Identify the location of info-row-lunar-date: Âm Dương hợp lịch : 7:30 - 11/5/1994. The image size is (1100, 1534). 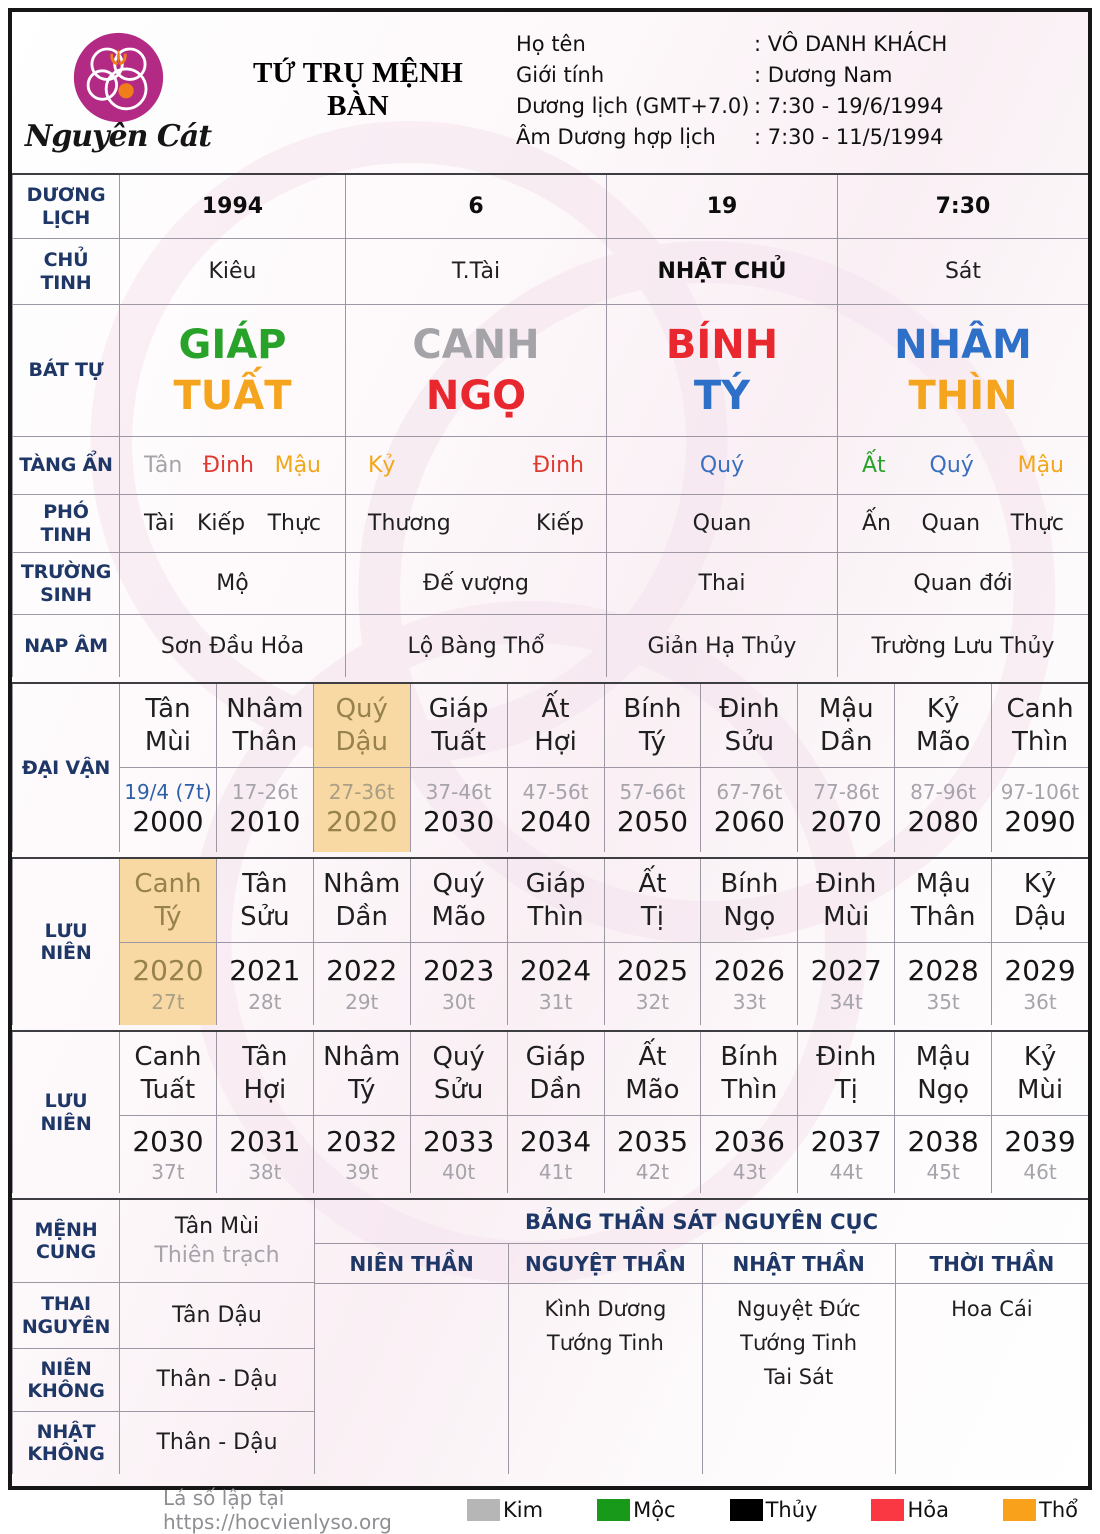
(802, 137).